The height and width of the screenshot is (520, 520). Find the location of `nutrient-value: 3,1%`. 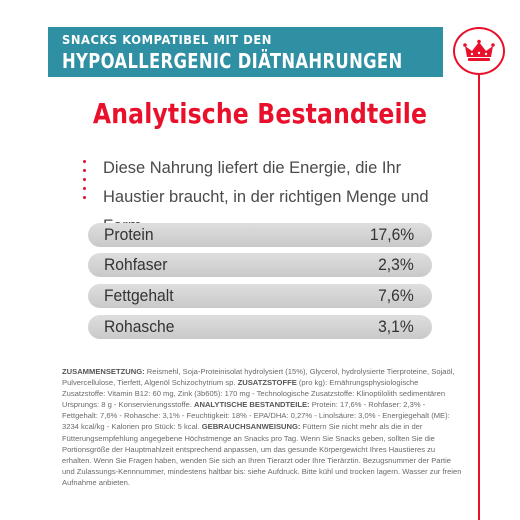

nutrient-value: 3,1% is located at coordinates (396, 326).